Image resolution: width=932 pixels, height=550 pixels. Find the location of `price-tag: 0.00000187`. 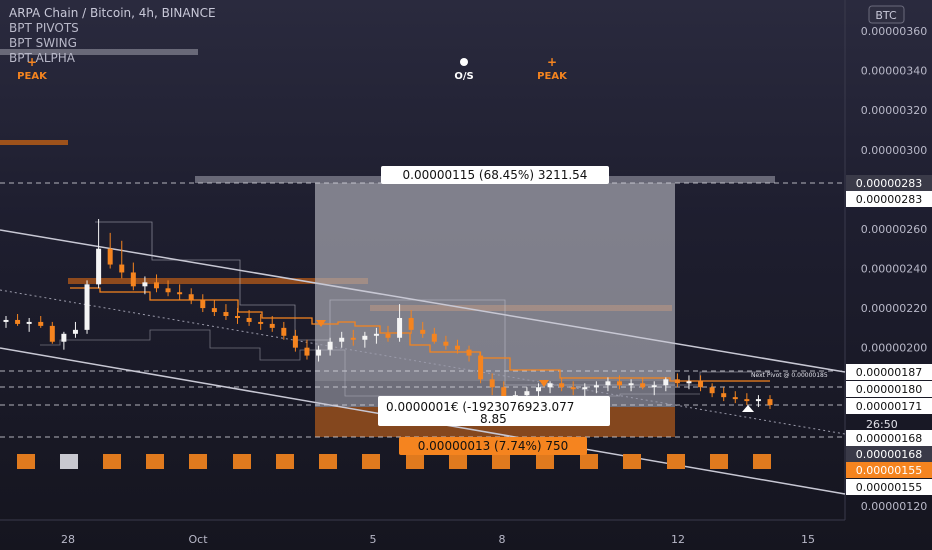

price-tag: 0.00000187 is located at coordinates (889, 372).